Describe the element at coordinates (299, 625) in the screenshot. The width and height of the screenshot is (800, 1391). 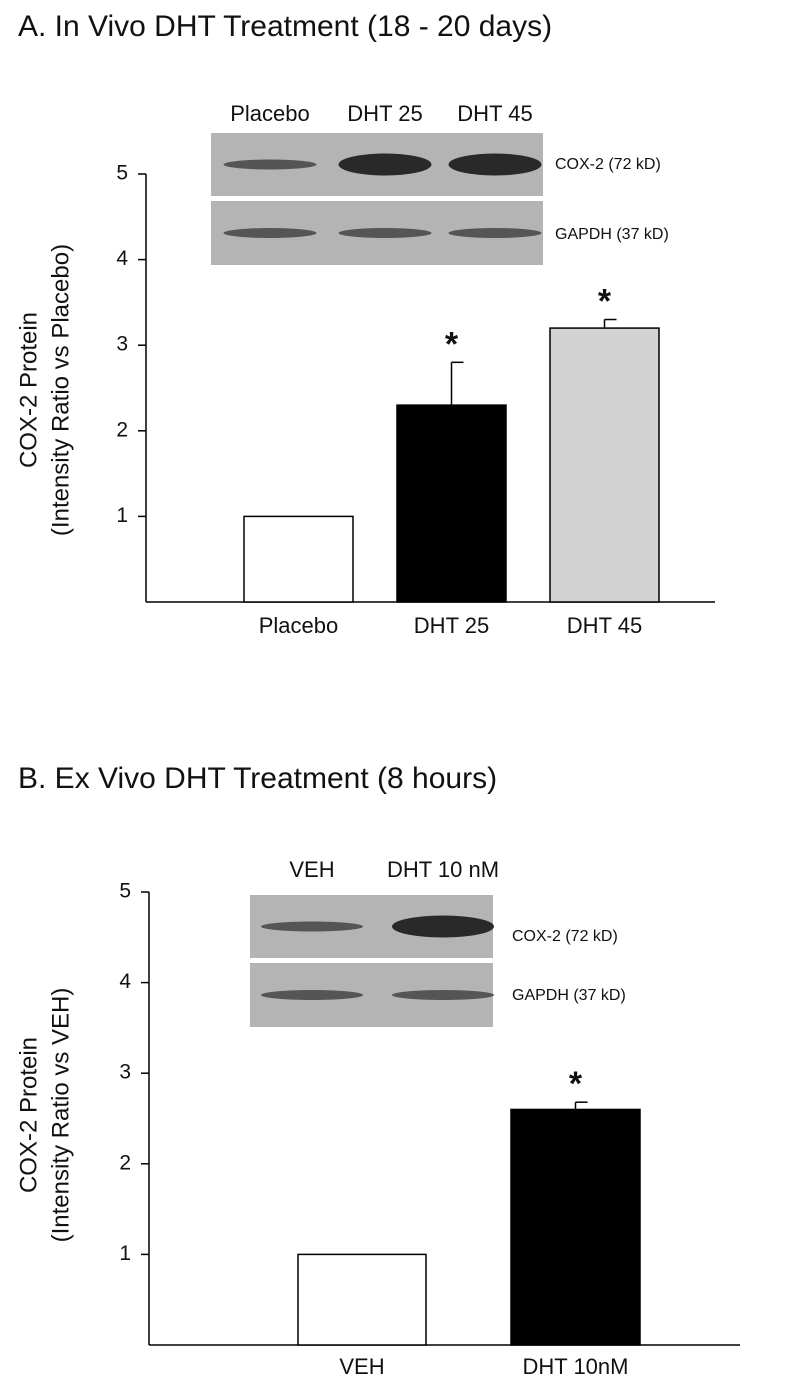
I see `x-tick-label: Placebo` at that location.